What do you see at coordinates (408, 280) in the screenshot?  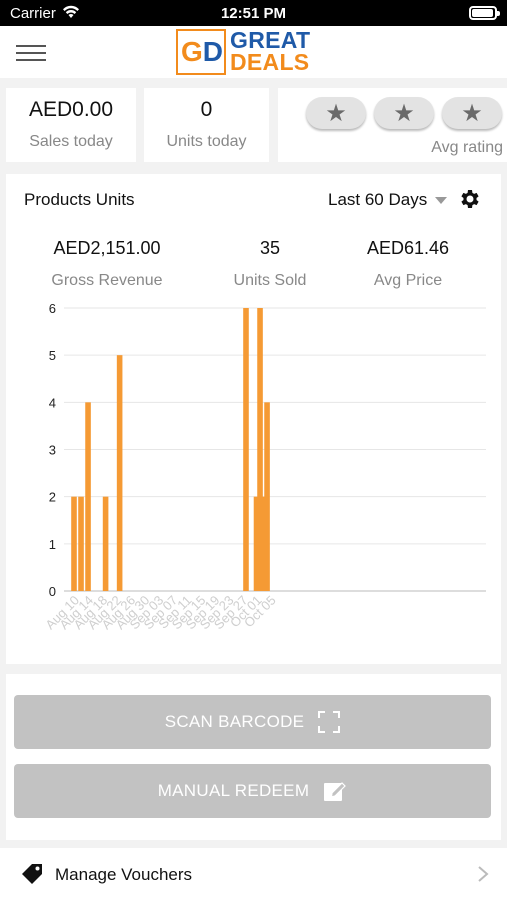 I see `avg-price-label: Avg Price` at bounding box center [408, 280].